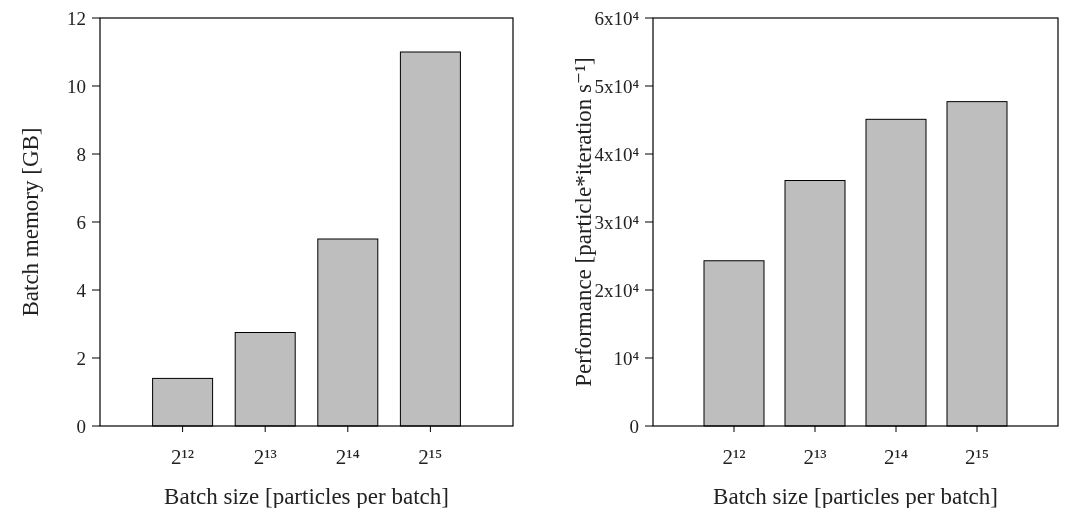 This screenshot has height=517, width=1067. Describe the element at coordinates (626, 358) in the screenshot. I see `y-tick-label: 10⁴` at that location.